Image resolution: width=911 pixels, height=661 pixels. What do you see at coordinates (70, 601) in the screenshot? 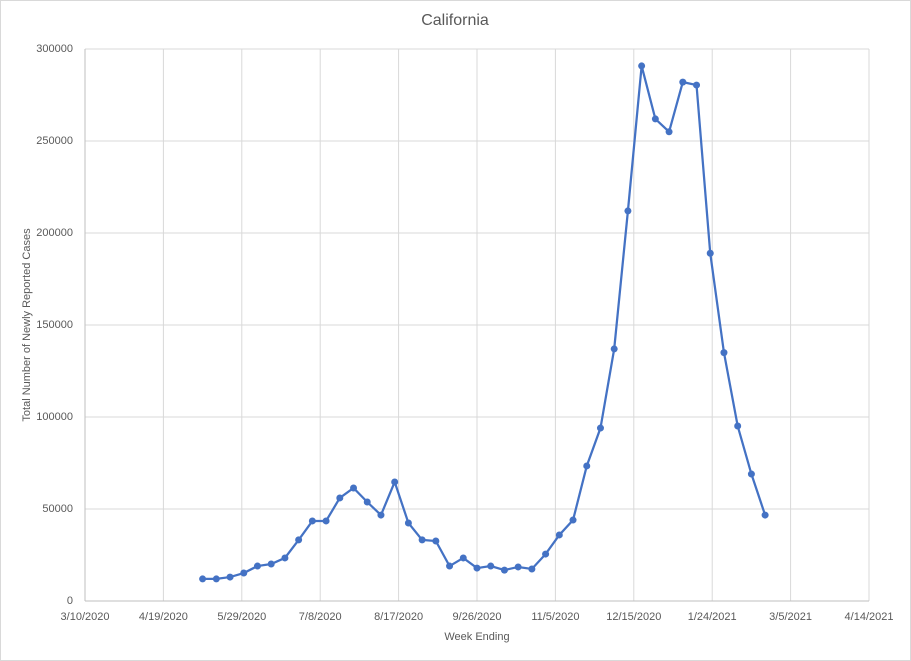
I see `y-tick-label: 0` at bounding box center [70, 601].